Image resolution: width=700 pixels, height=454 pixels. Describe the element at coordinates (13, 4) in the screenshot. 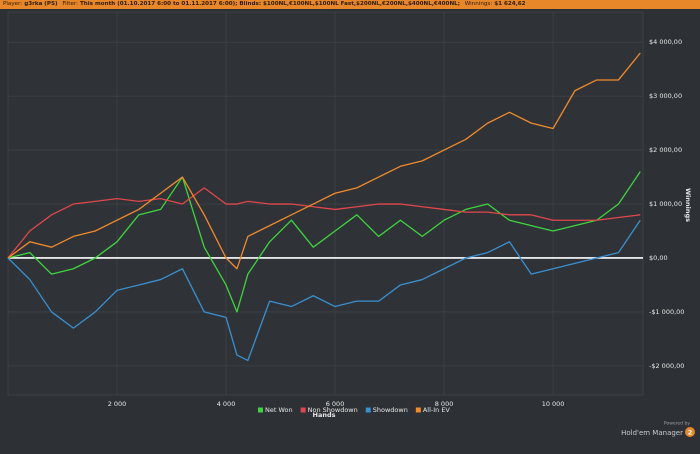

I see `player-label: Player:` at that location.